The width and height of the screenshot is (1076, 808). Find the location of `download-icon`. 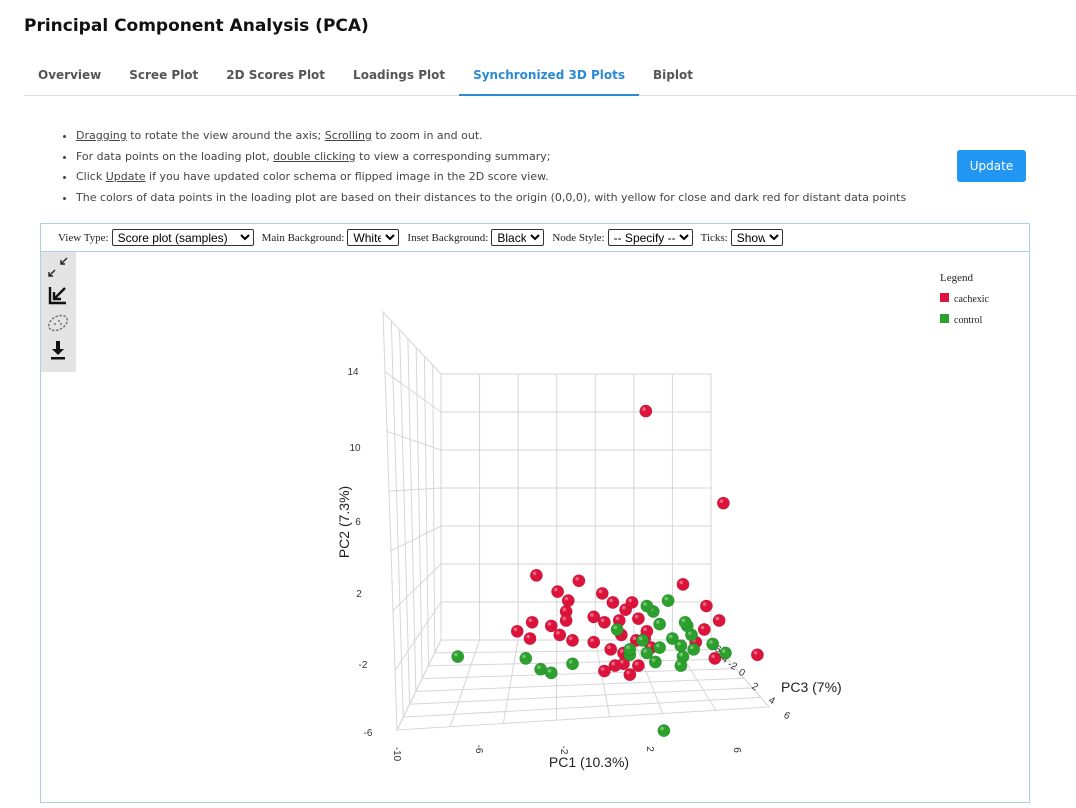

download-icon is located at coordinates (58, 351).